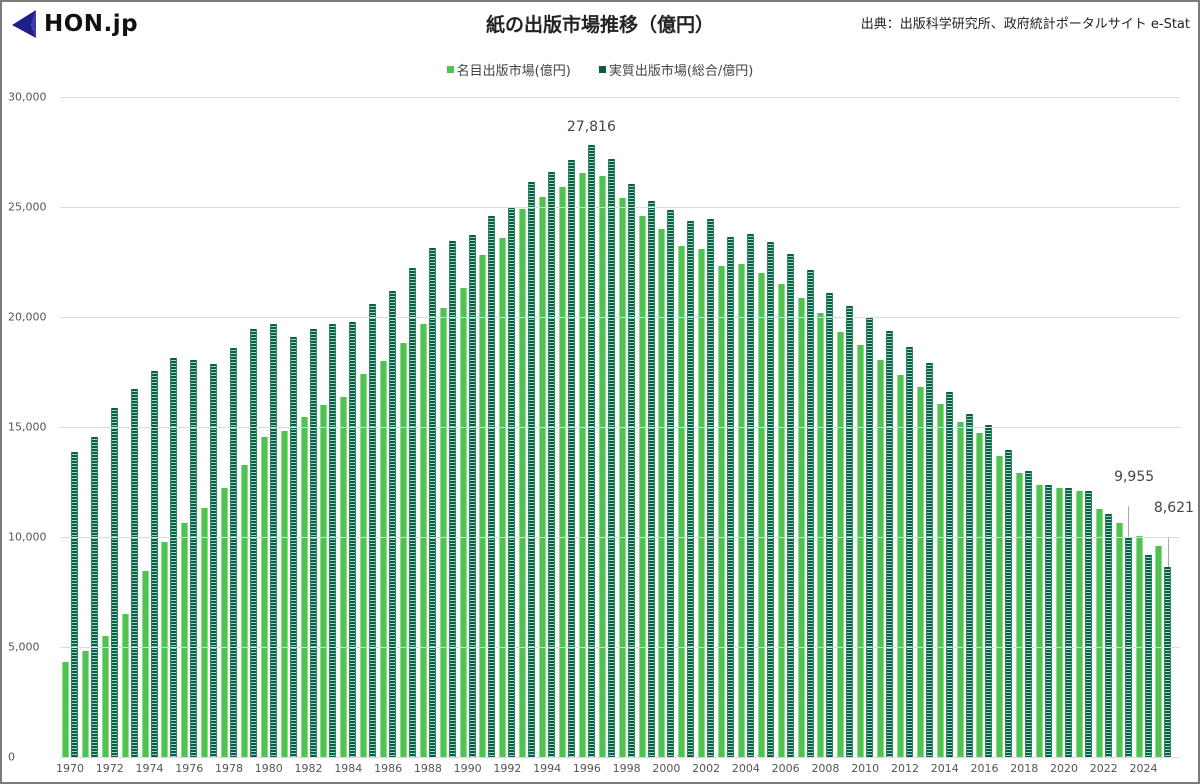 The width and height of the screenshot is (1200, 784). Describe the element at coordinates (591, 127) in the screenshot. I see `data-label-1996: 27,816` at that location.